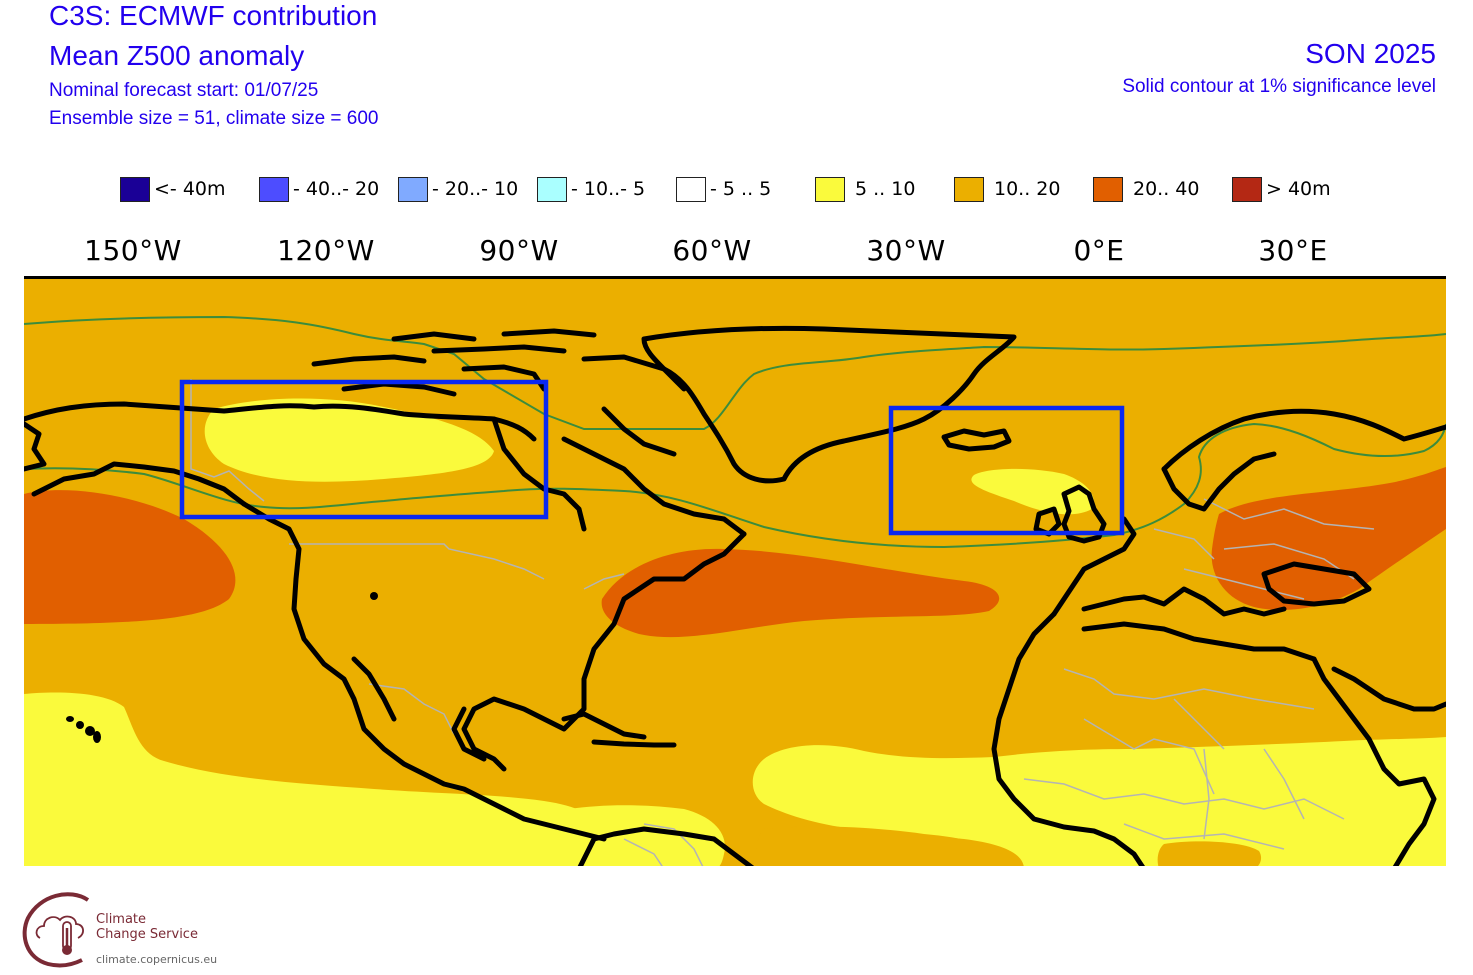  What do you see at coordinates (1293, 250) in the screenshot?
I see `longitude-label: 30°E` at bounding box center [1293, 250].